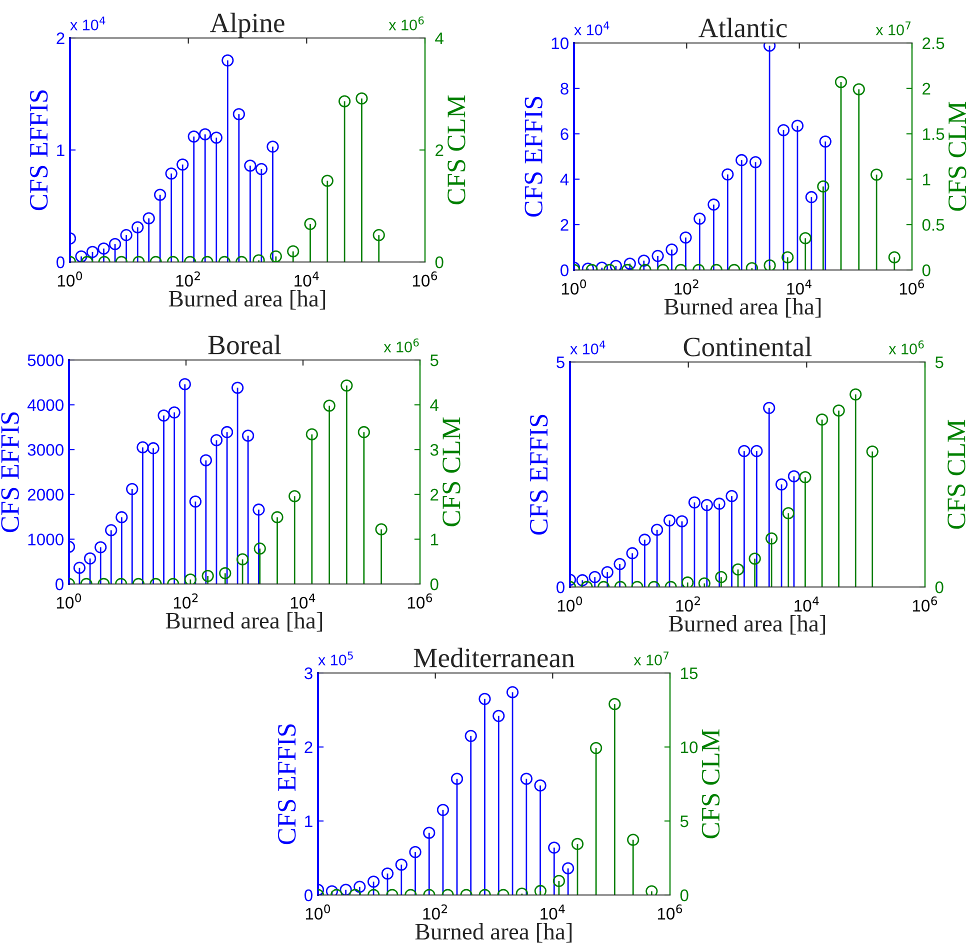 The height and width of the screenshot is (946, 976). What do you see at coordinates (434, 450) in the screenshot?
I see `y2-tick-label: 3` at bounding box center [434, 450].